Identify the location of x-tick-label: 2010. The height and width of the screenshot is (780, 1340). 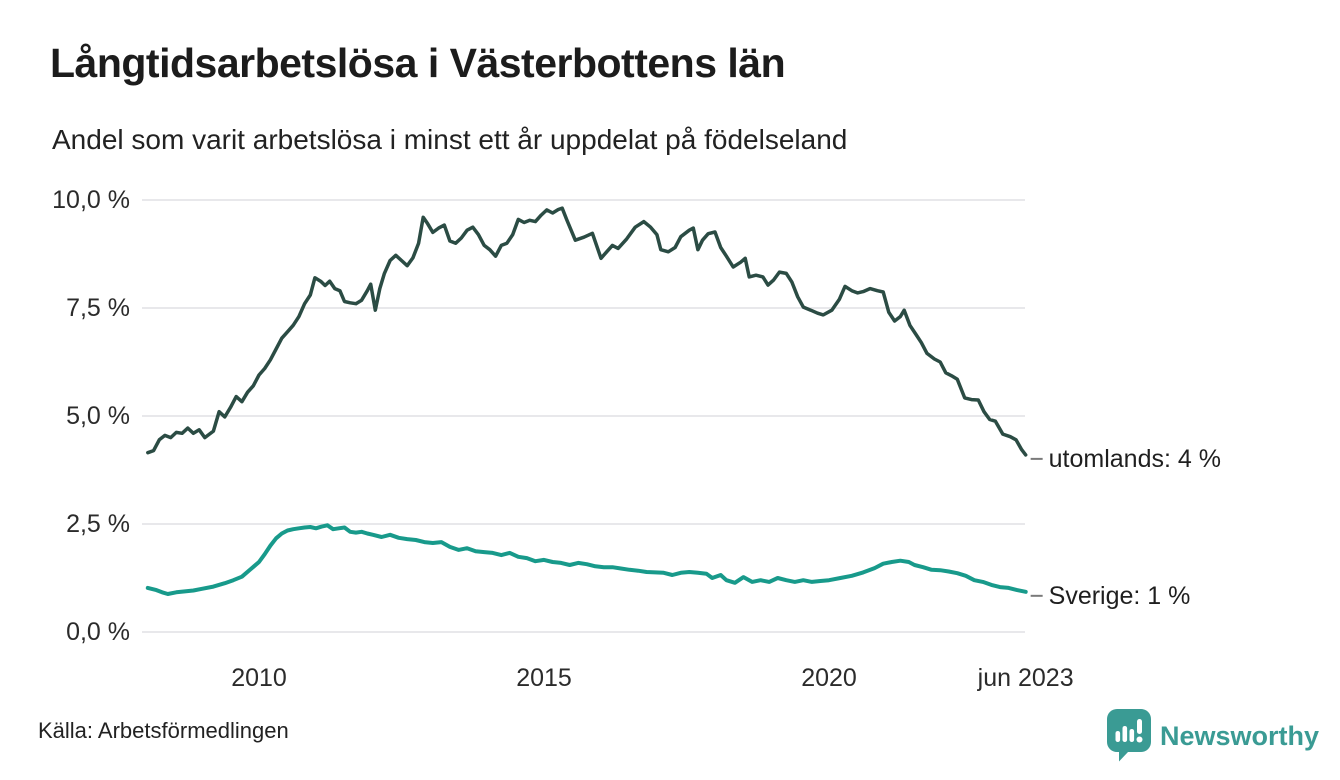
(259, 678).